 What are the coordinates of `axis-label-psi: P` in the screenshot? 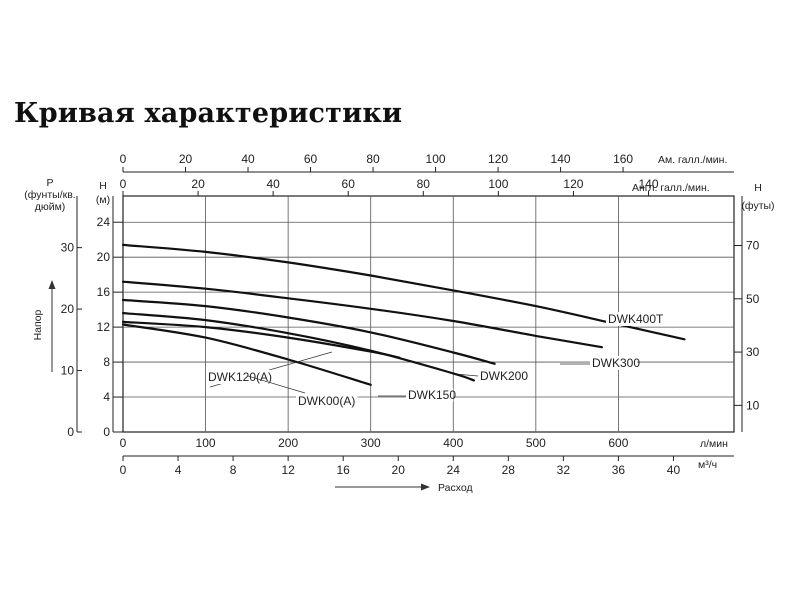 It's located at (49, 183).